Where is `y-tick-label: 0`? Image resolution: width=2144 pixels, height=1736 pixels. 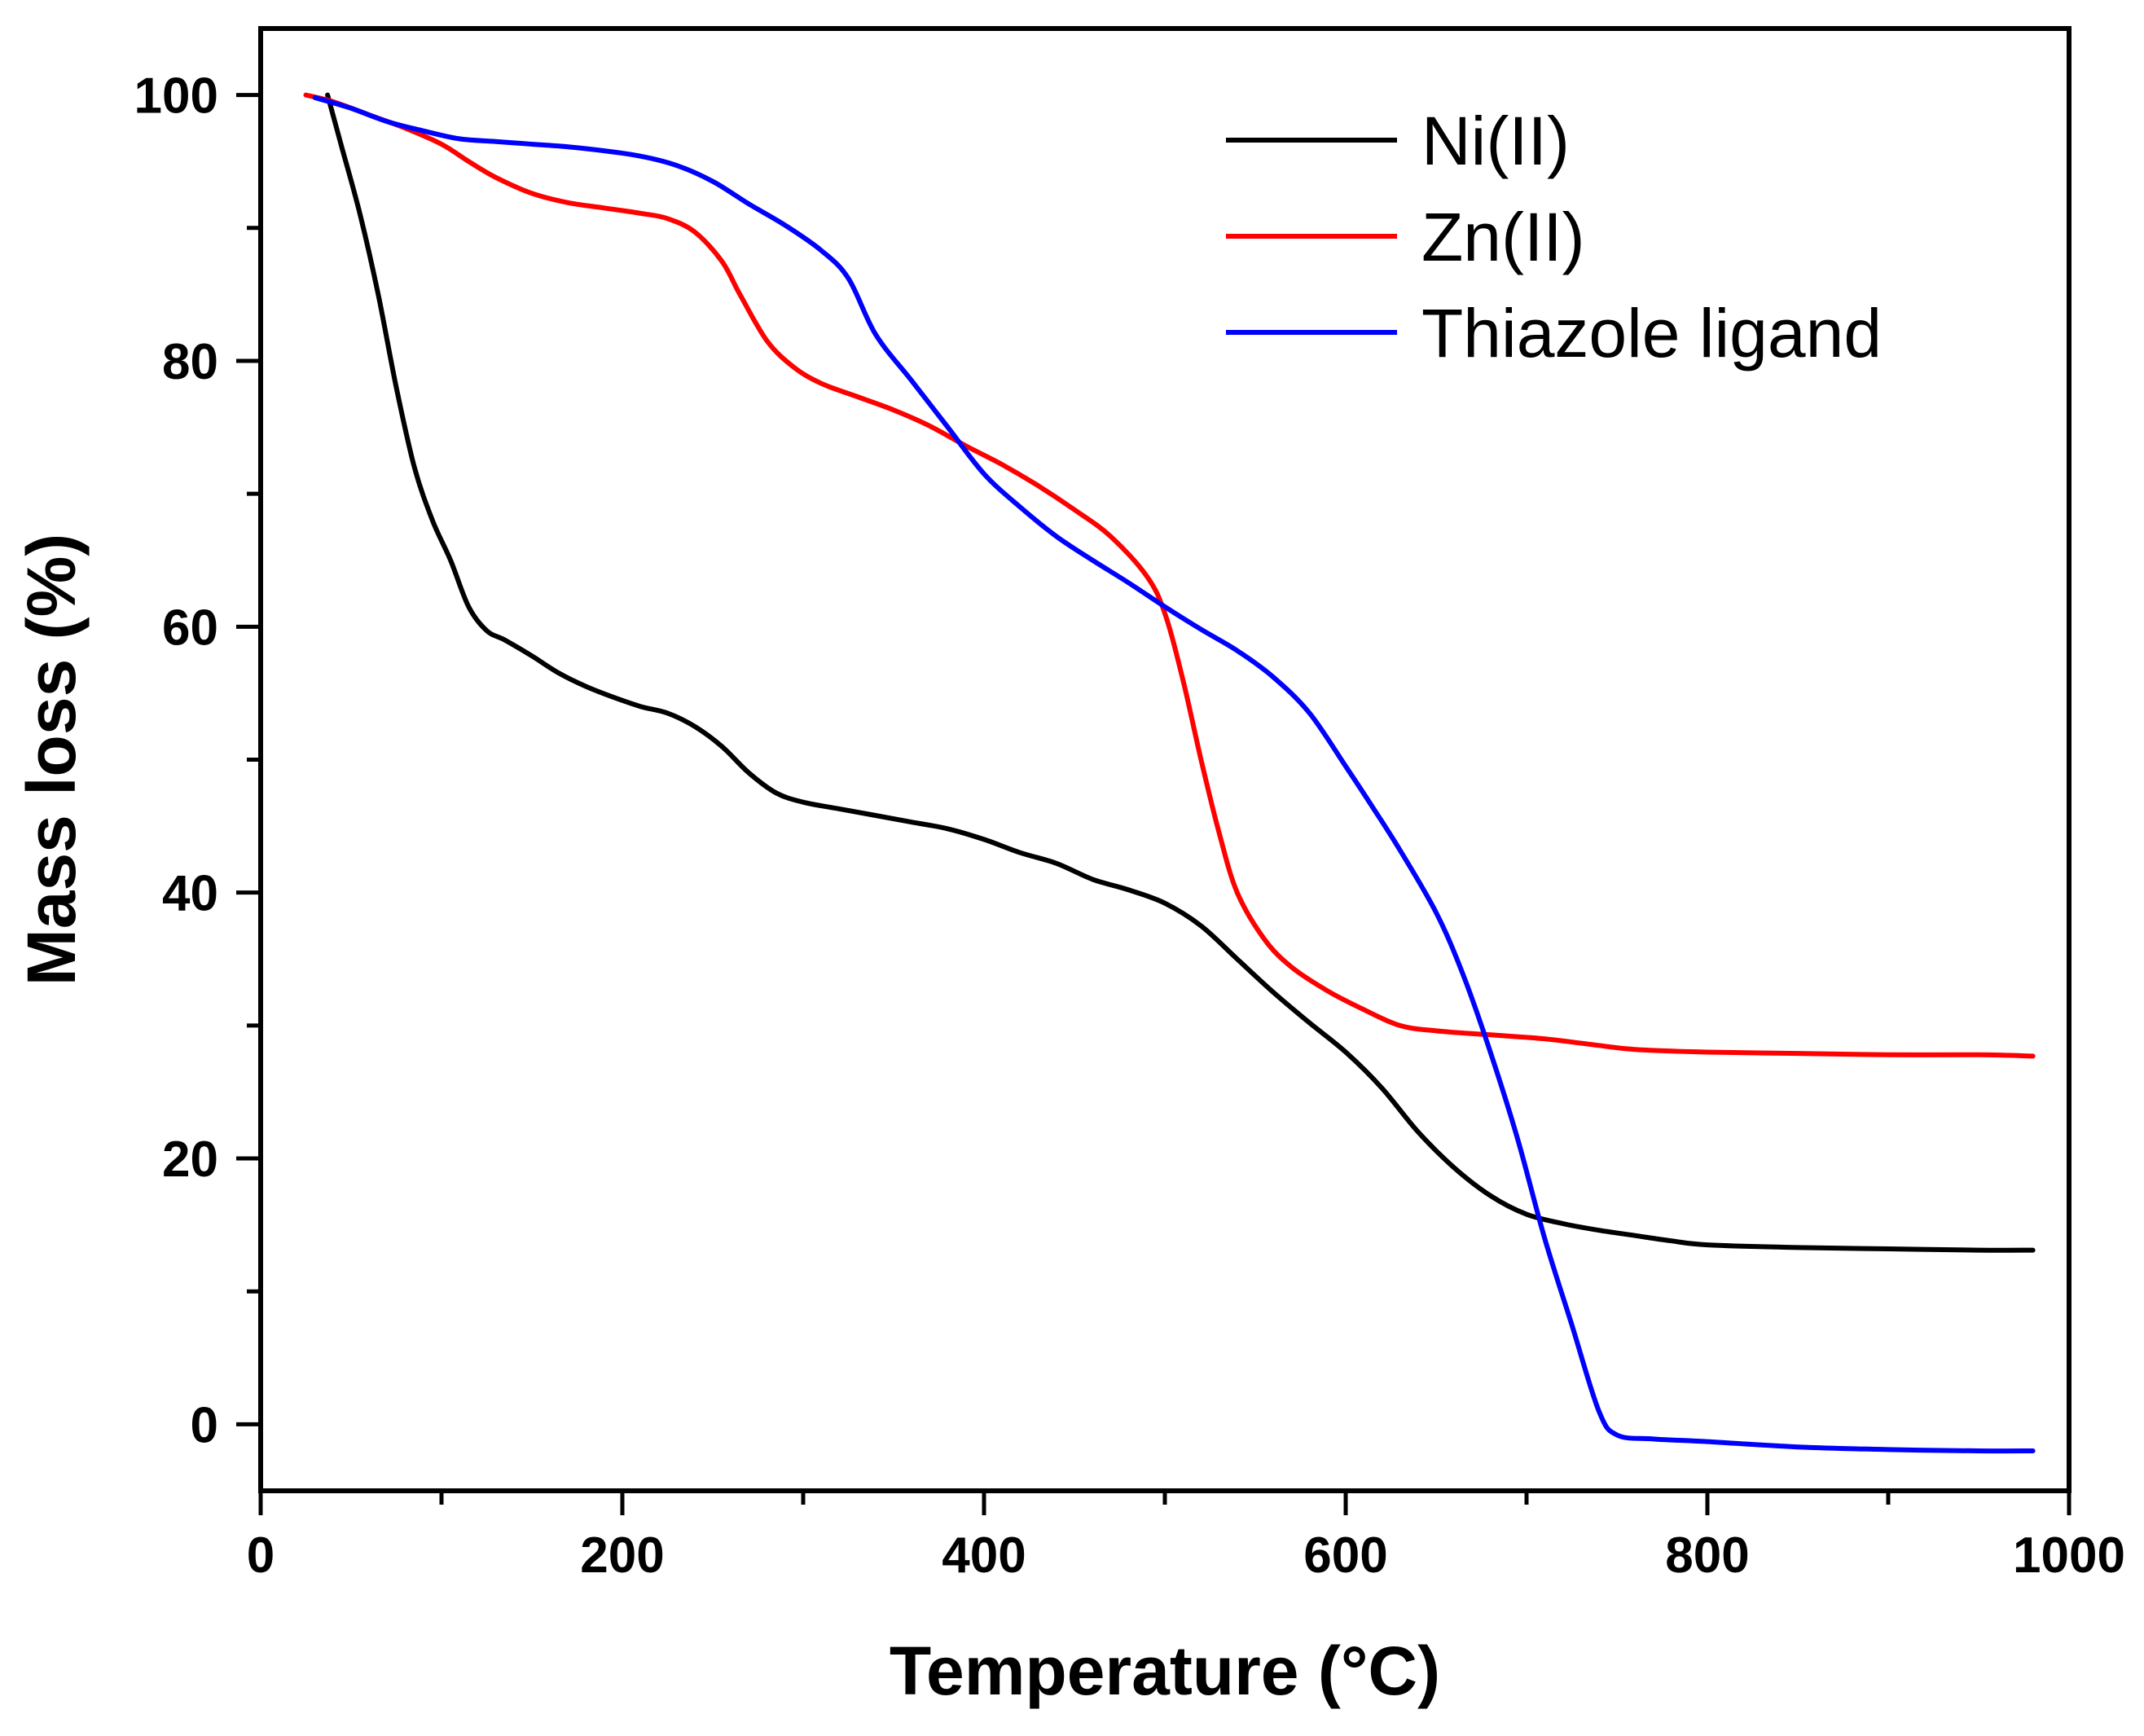 y-tick-label: 0 is located at coordinates (204, 1425).